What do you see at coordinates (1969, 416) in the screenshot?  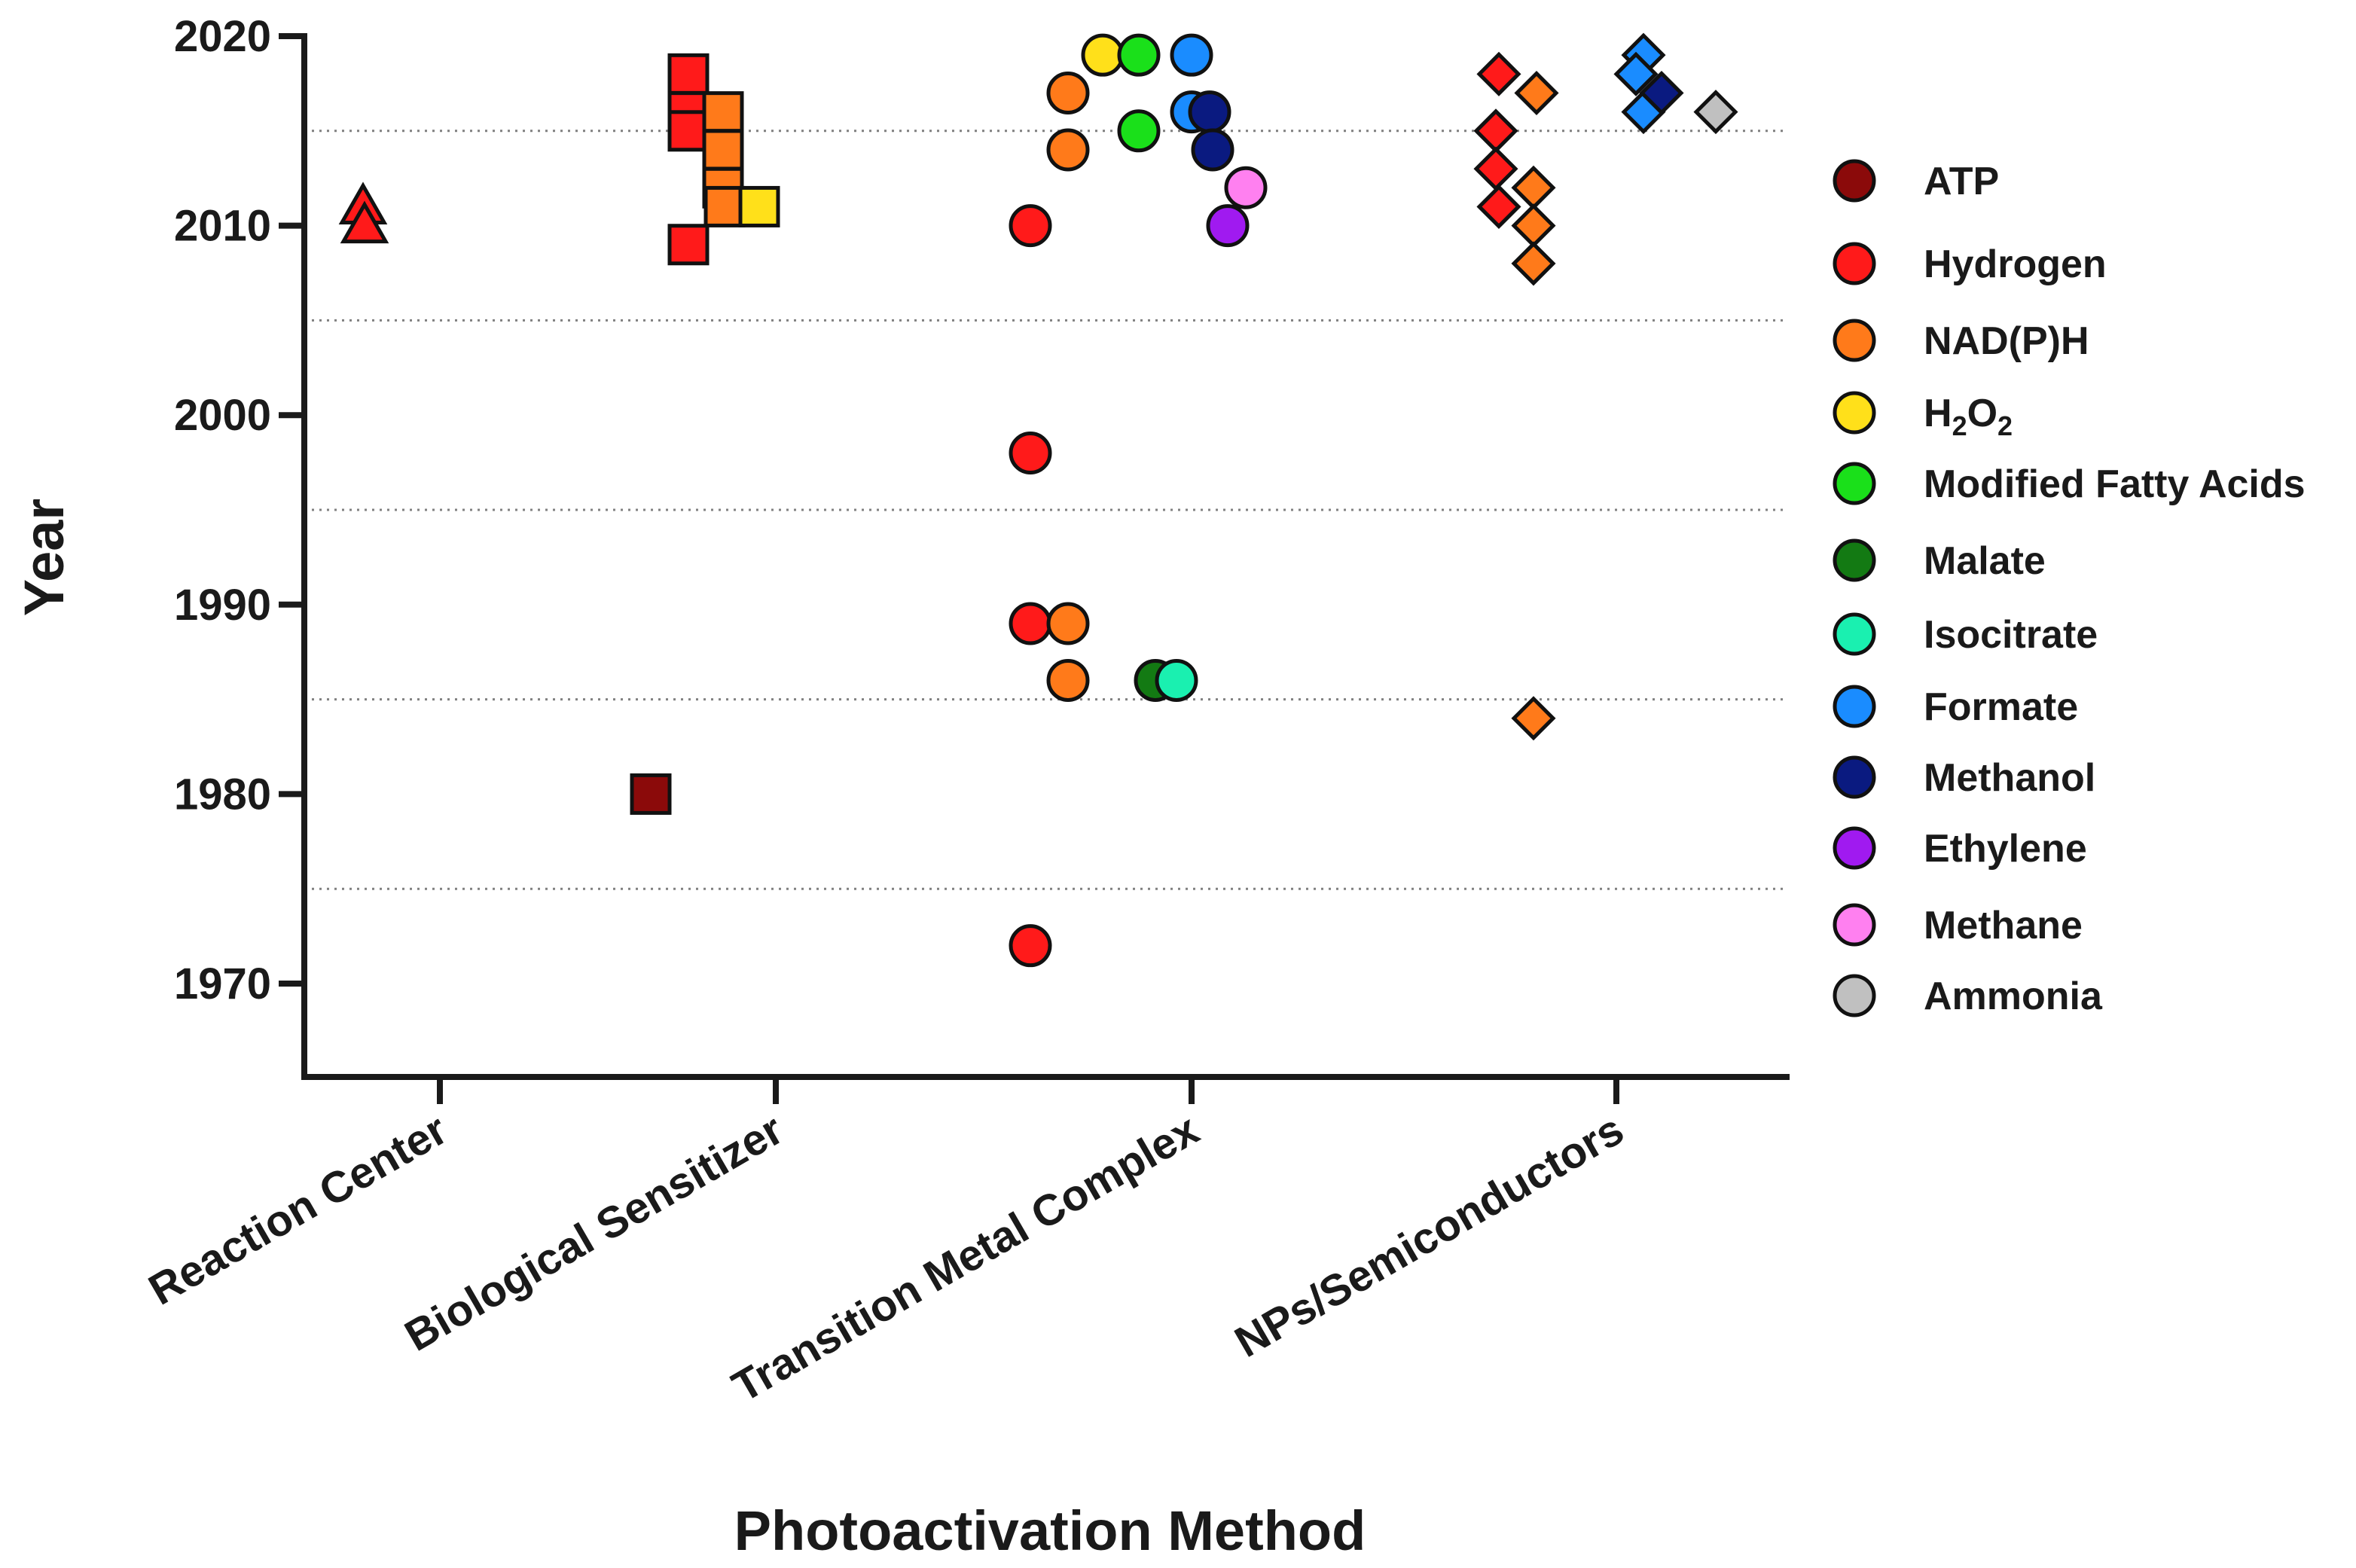 I see `legend-label: H2O2` at bounding box center [1969, 416].